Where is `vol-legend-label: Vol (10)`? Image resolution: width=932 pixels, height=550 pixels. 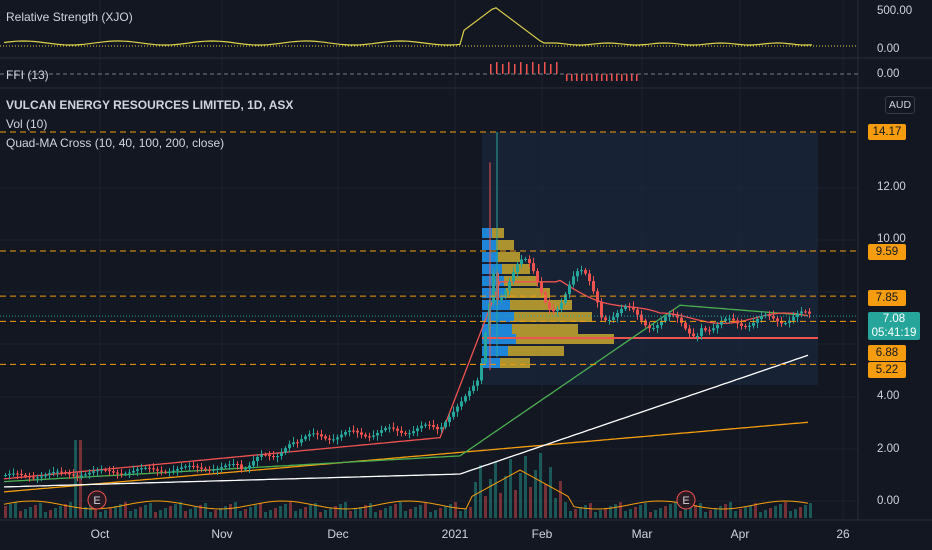 vol-legend-label: Vol (10) is located at coordinates (27, 124).